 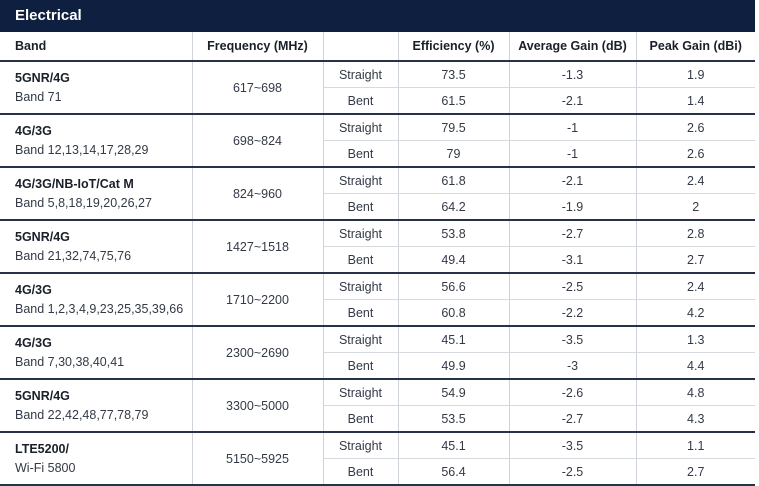 I want to click on band-cell: 4G/3G Band 12,13,14,17,28,29, so click(x=96, y=141).